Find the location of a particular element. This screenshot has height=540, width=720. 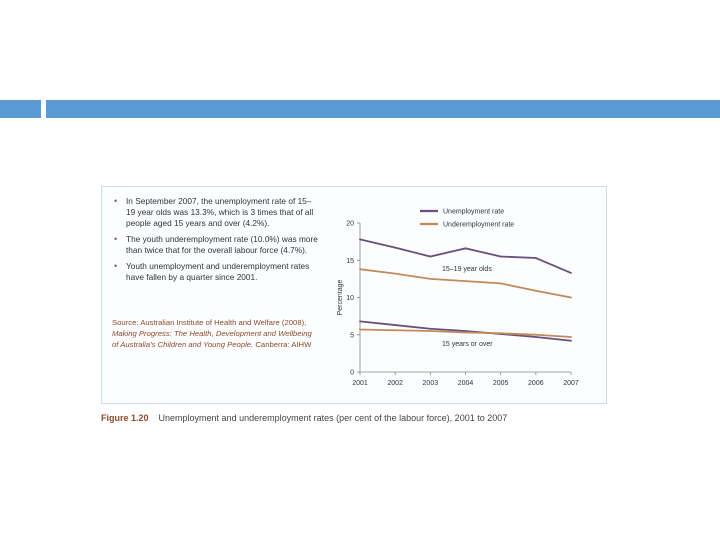

accent-bar-square is located at coordinates (20, 109).